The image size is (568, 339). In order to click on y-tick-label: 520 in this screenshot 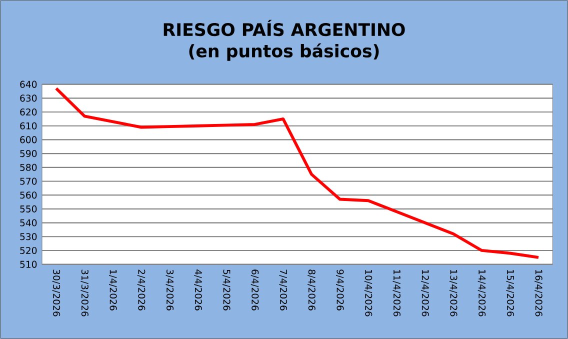, I will do `click(28, 250)`.